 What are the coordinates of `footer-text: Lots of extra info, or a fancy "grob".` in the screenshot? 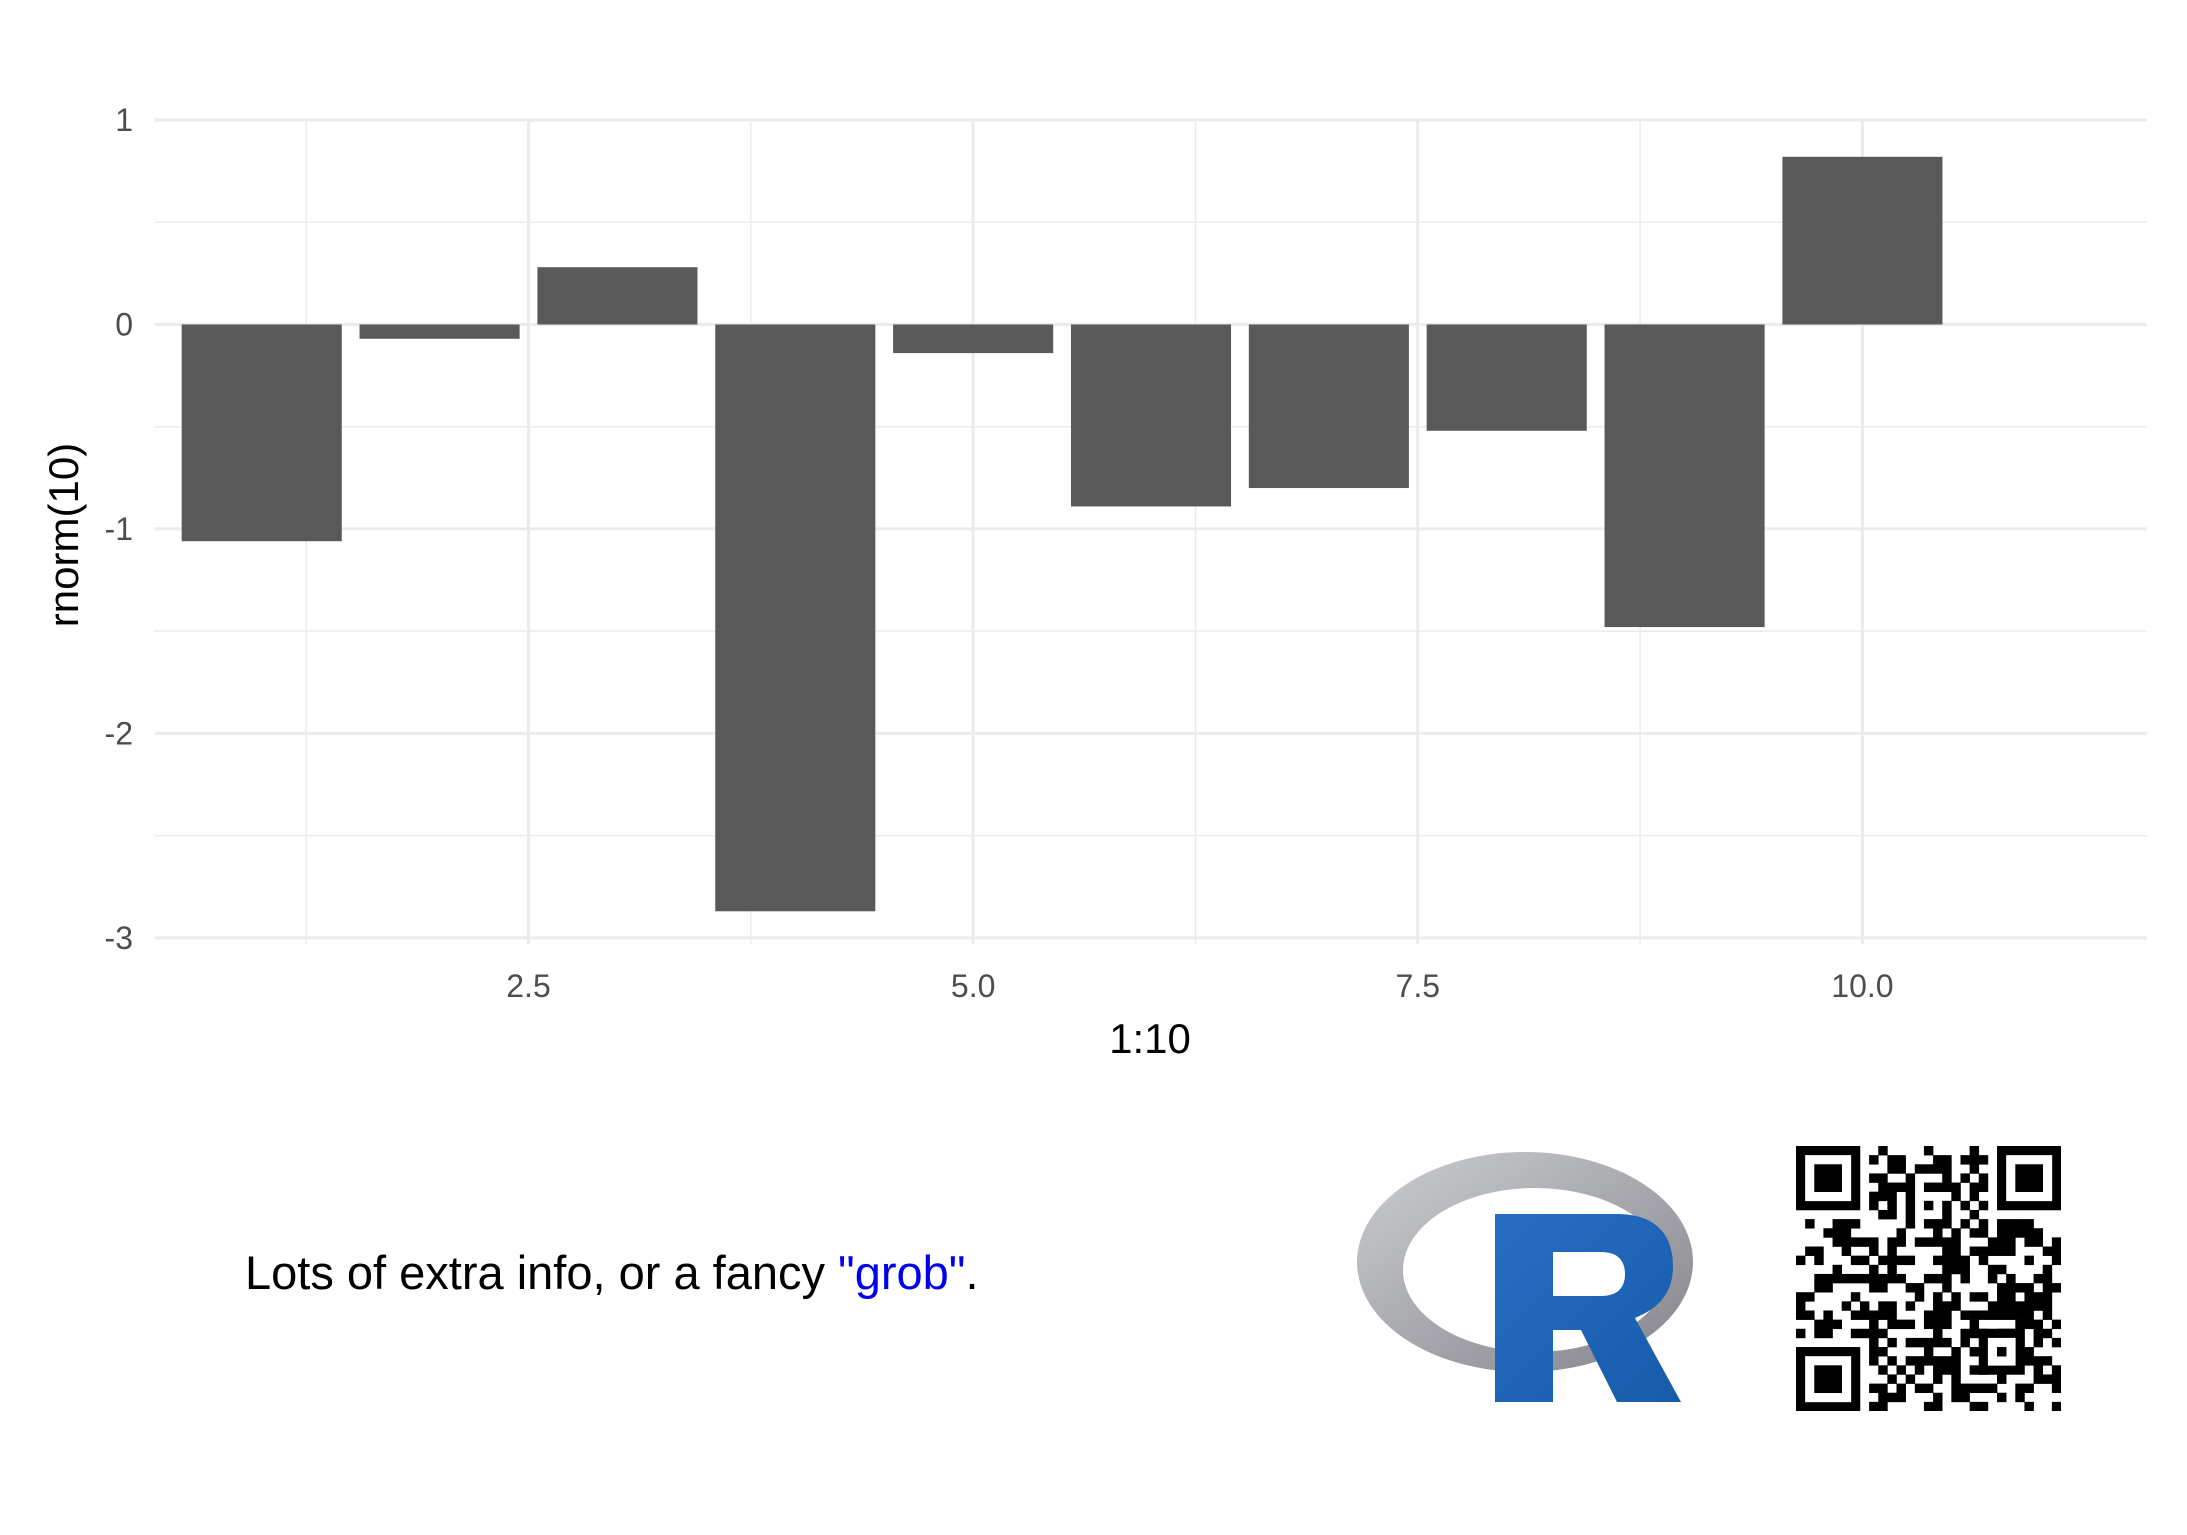 It's located at (612, 1272).